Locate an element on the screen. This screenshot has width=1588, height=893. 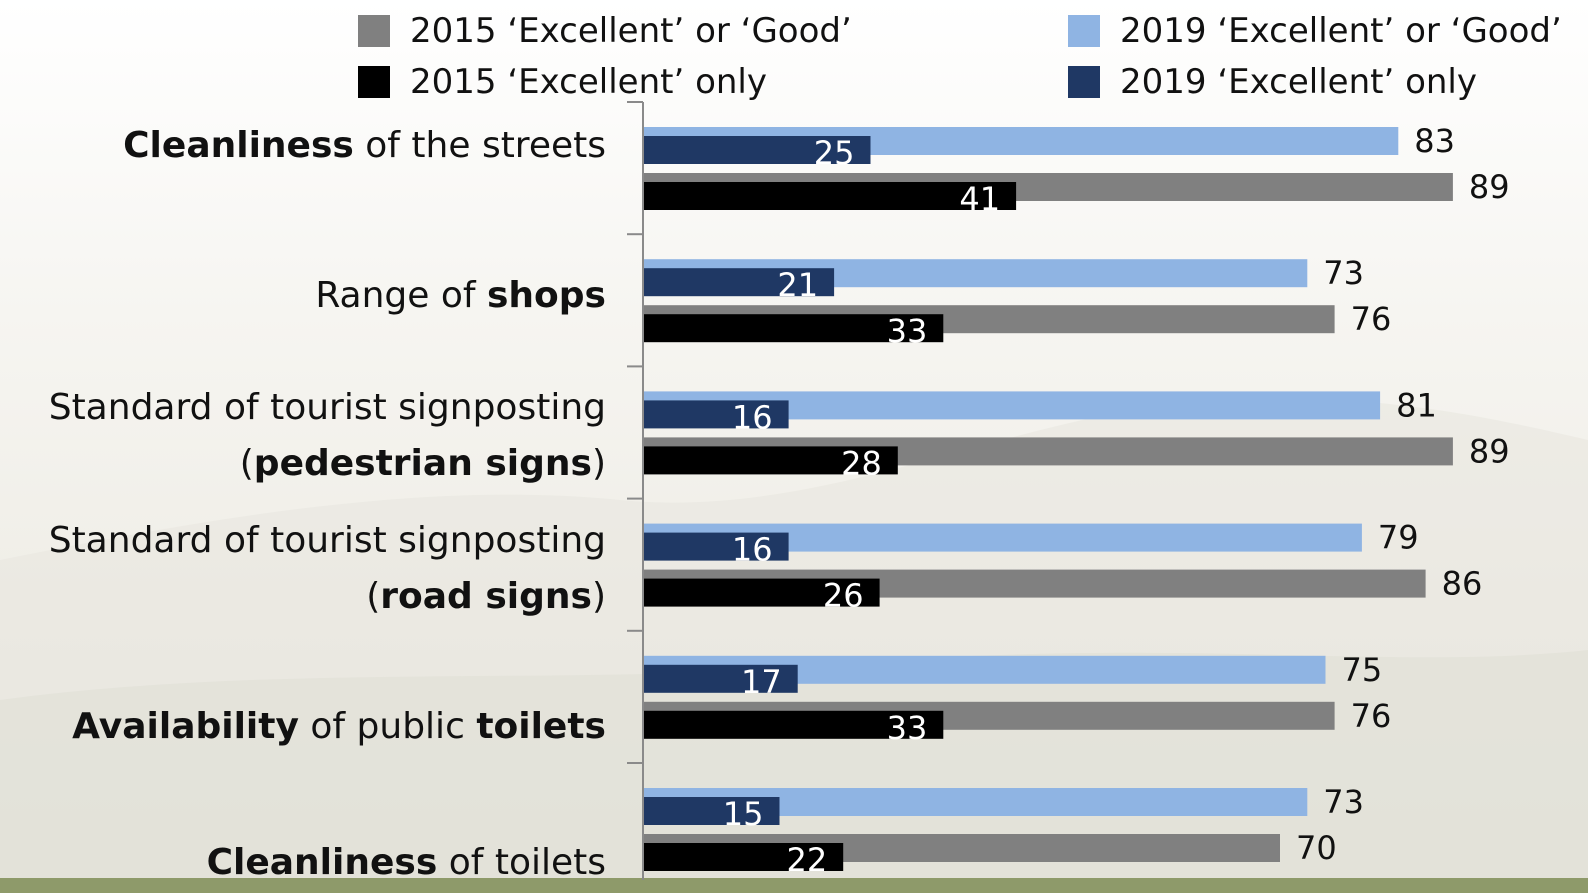
legend-label: 2015 ‘Excellent’ or ‘Good’ is located at coordinates (631, 31).